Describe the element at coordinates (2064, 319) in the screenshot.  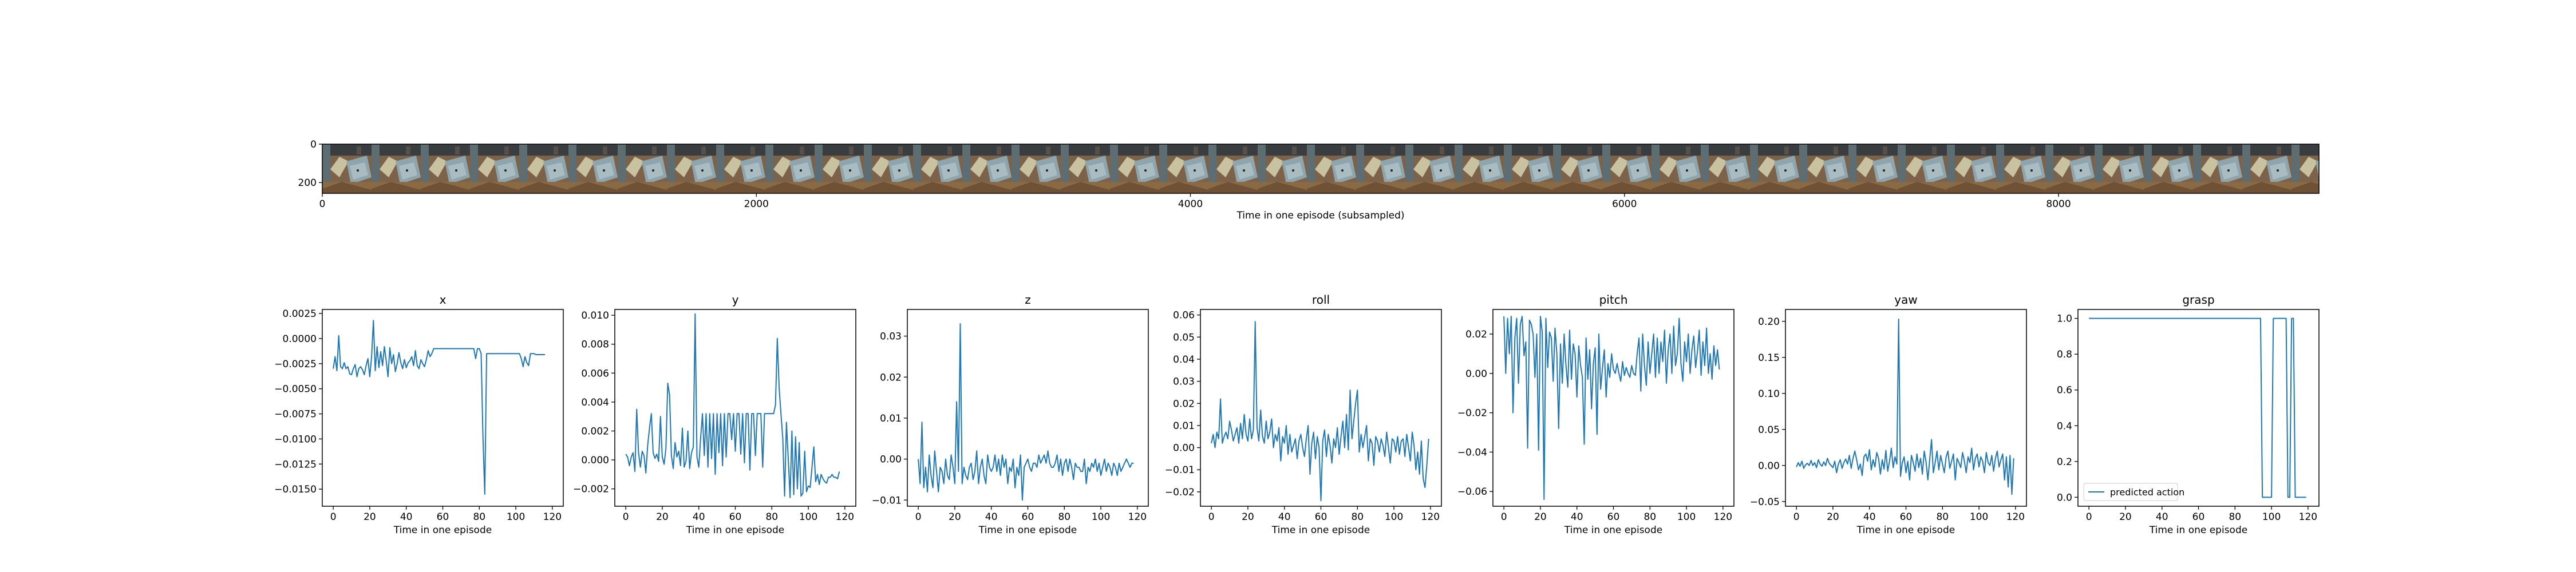
I see `y-tick-label: 1.0` at that location.